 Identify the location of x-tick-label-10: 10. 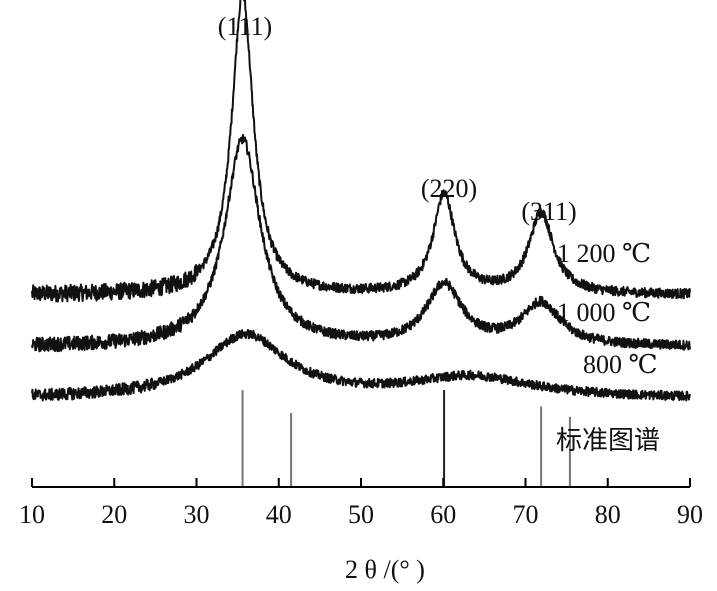
(32, 514).